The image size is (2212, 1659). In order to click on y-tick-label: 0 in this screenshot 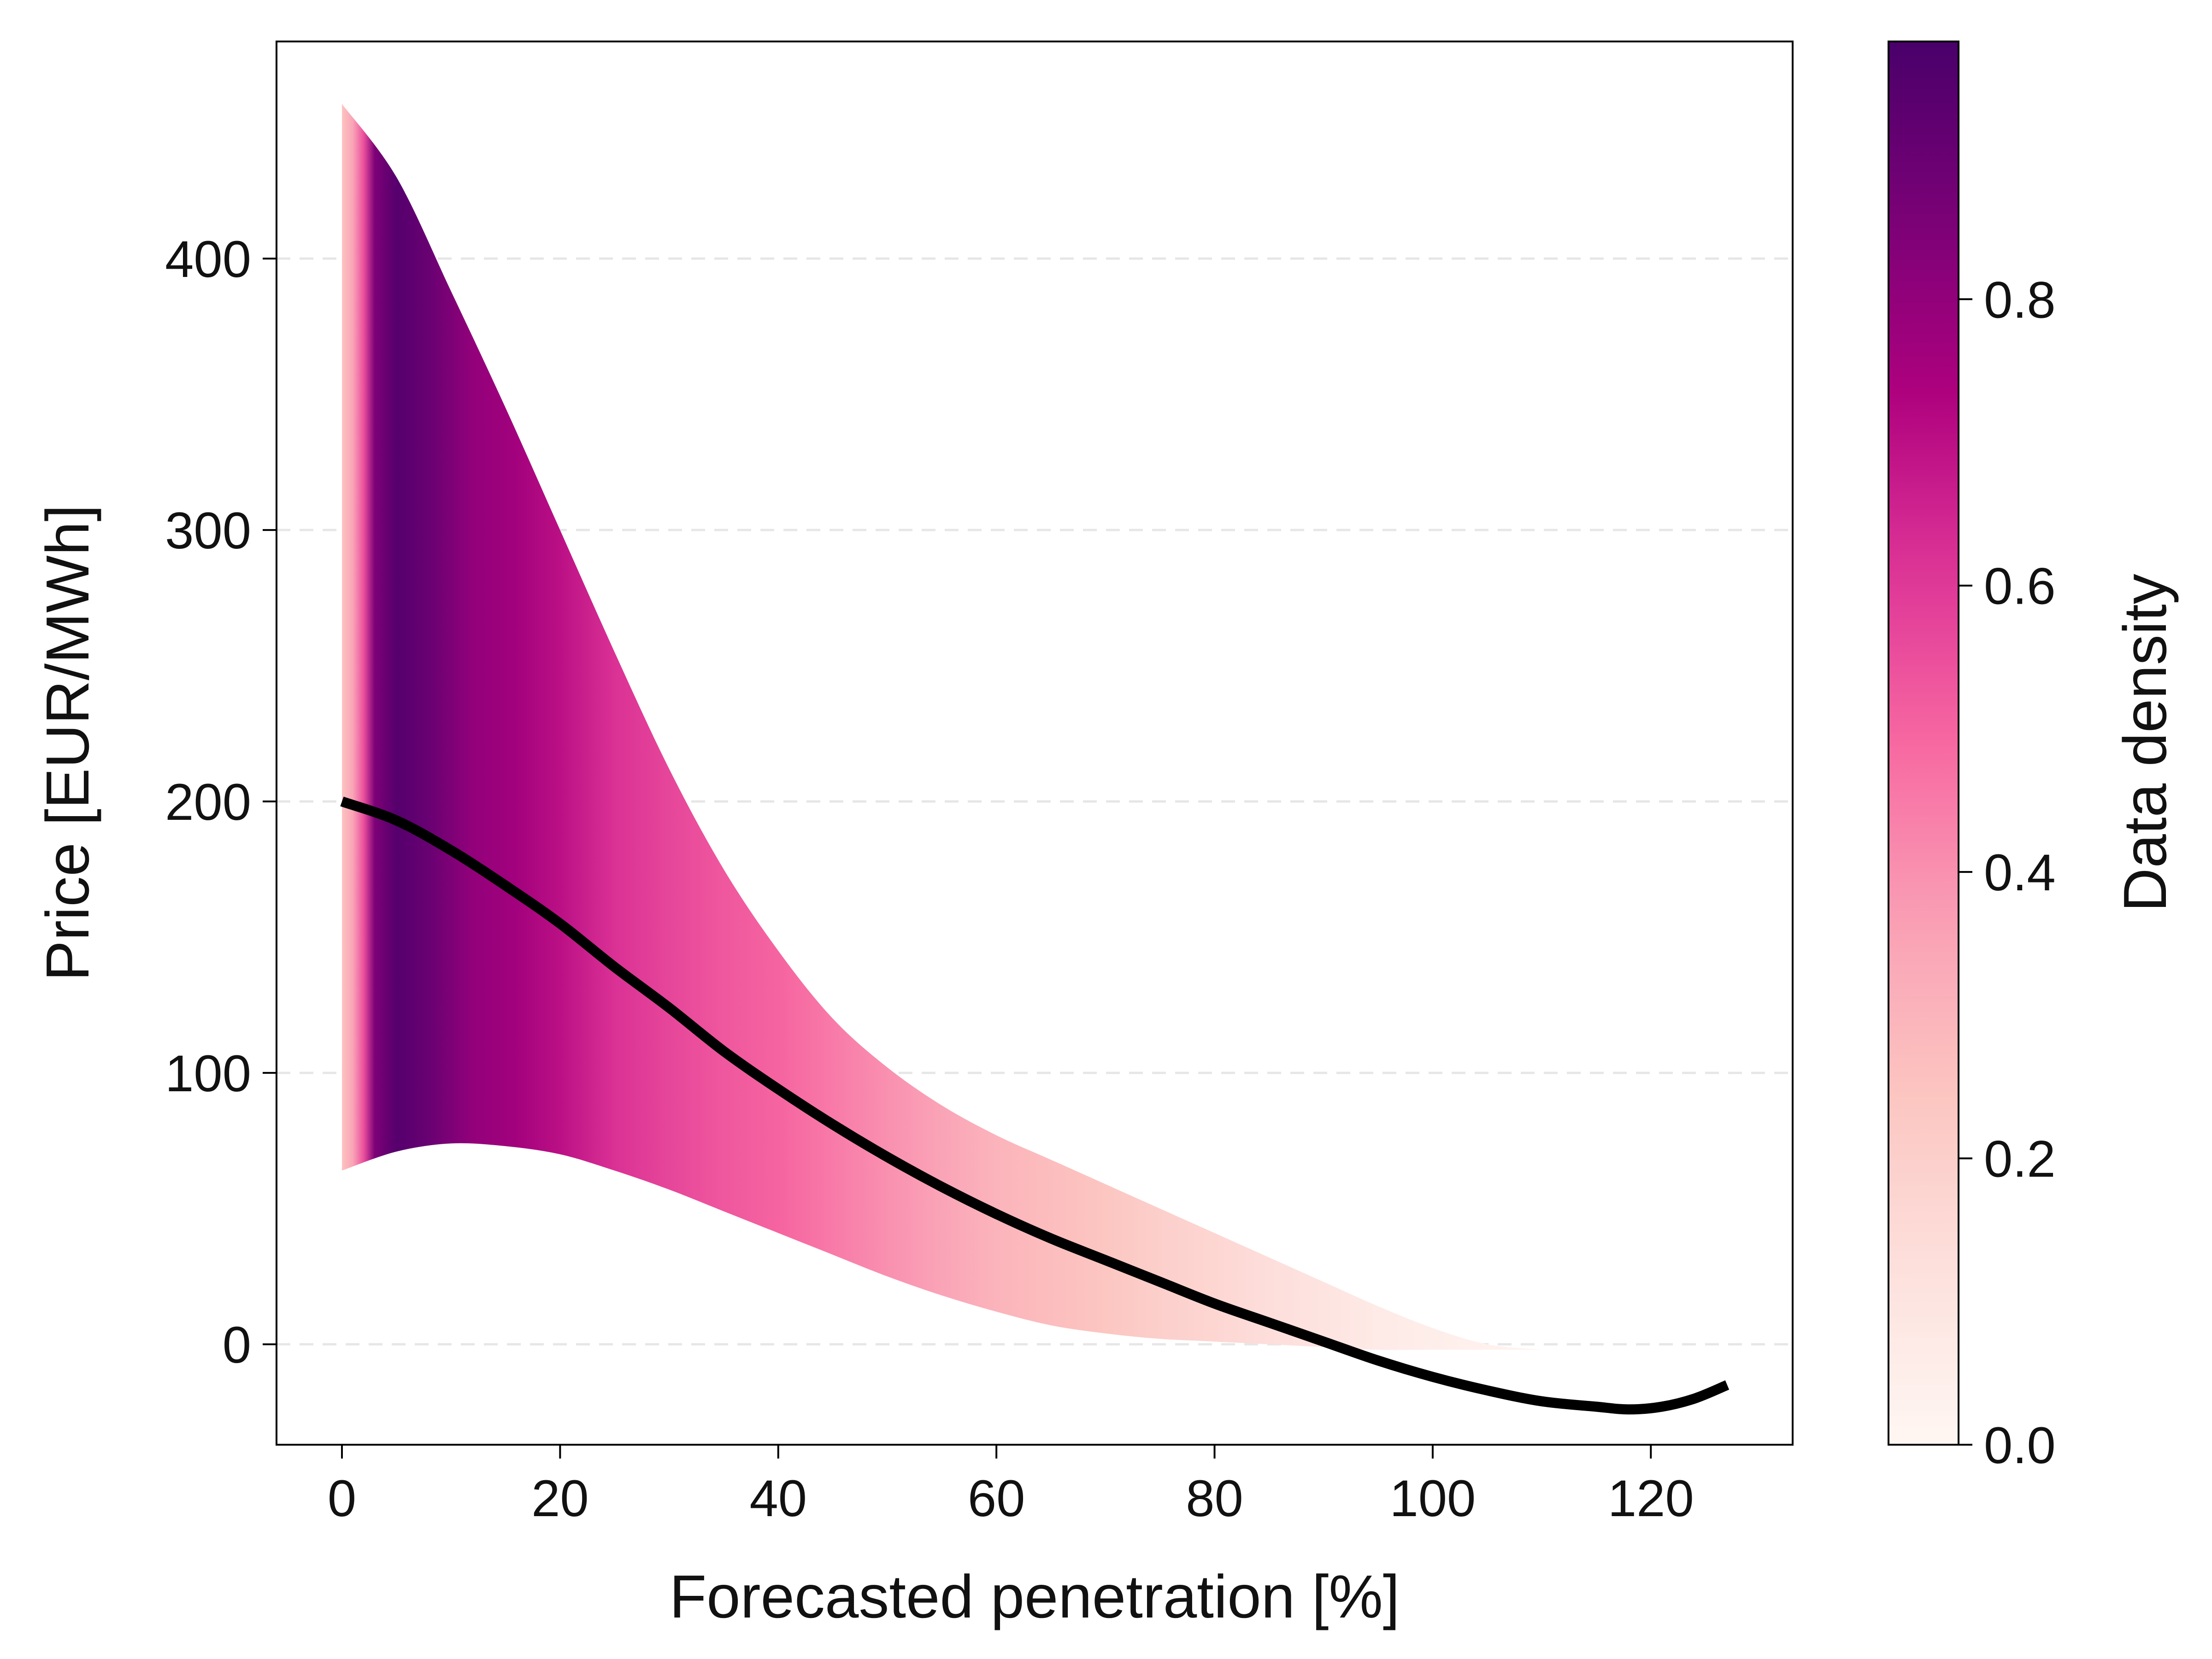, I will do `click(237, 1345)`.